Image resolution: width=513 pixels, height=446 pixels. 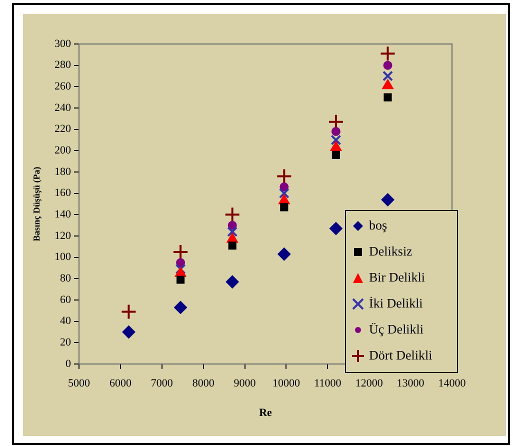 What do you see at coordinates (66, 300) in the screenshot?
I see `y-tick-label: 60` at bounding box center [66, 300].